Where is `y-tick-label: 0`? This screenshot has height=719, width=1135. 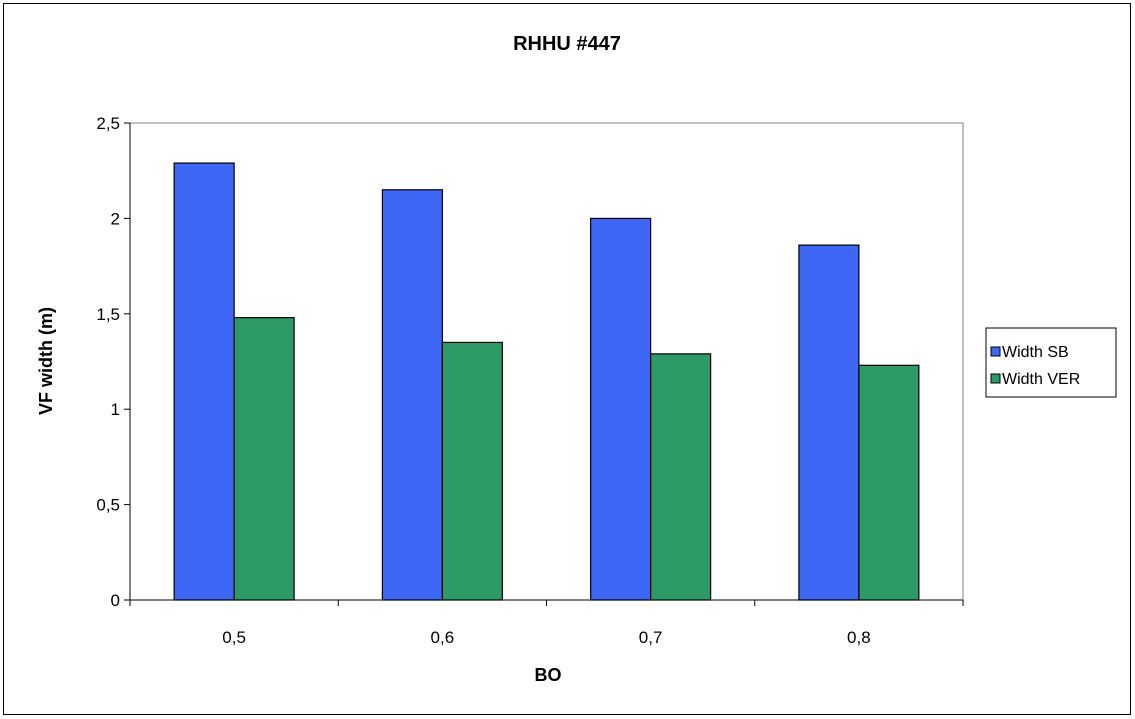
y-tick-label: 0 is located at coordinates (115, 600).